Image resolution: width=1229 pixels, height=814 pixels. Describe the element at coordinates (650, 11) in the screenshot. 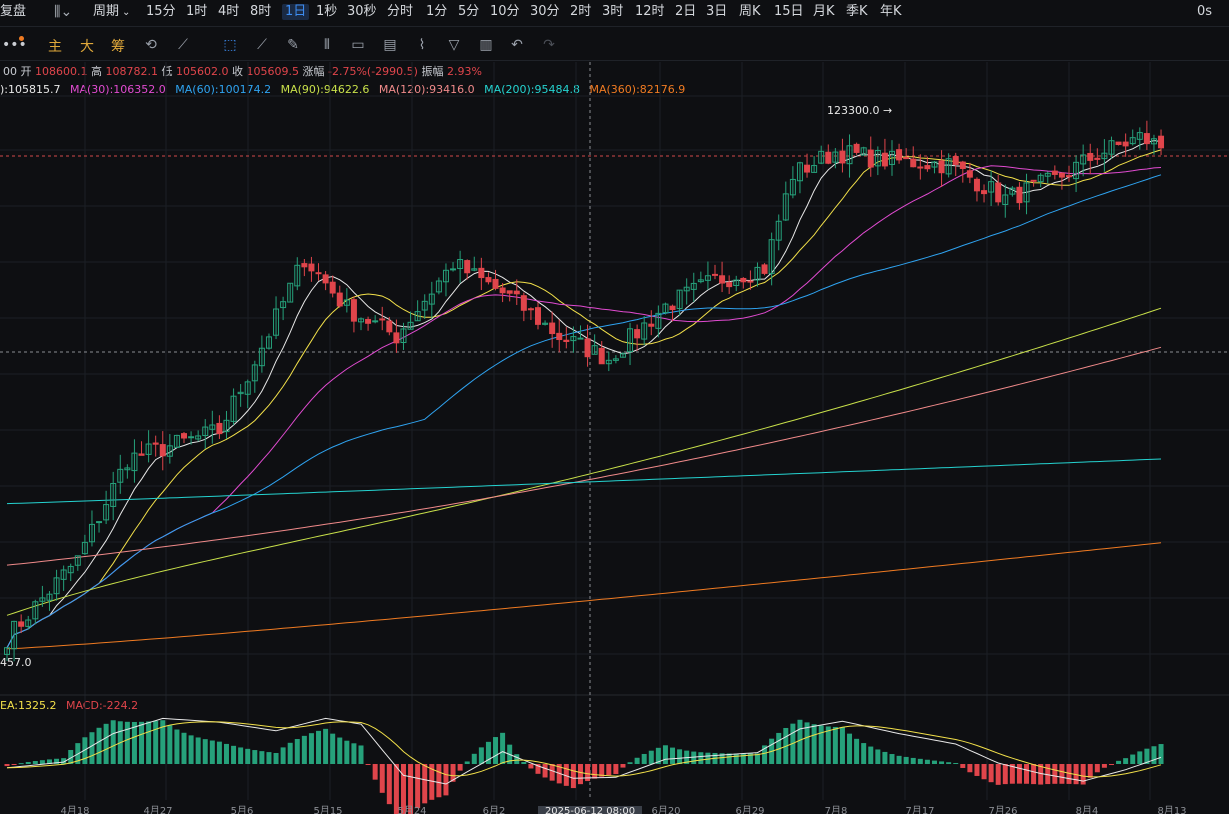

I see `interval-12h: 12时` at that location.